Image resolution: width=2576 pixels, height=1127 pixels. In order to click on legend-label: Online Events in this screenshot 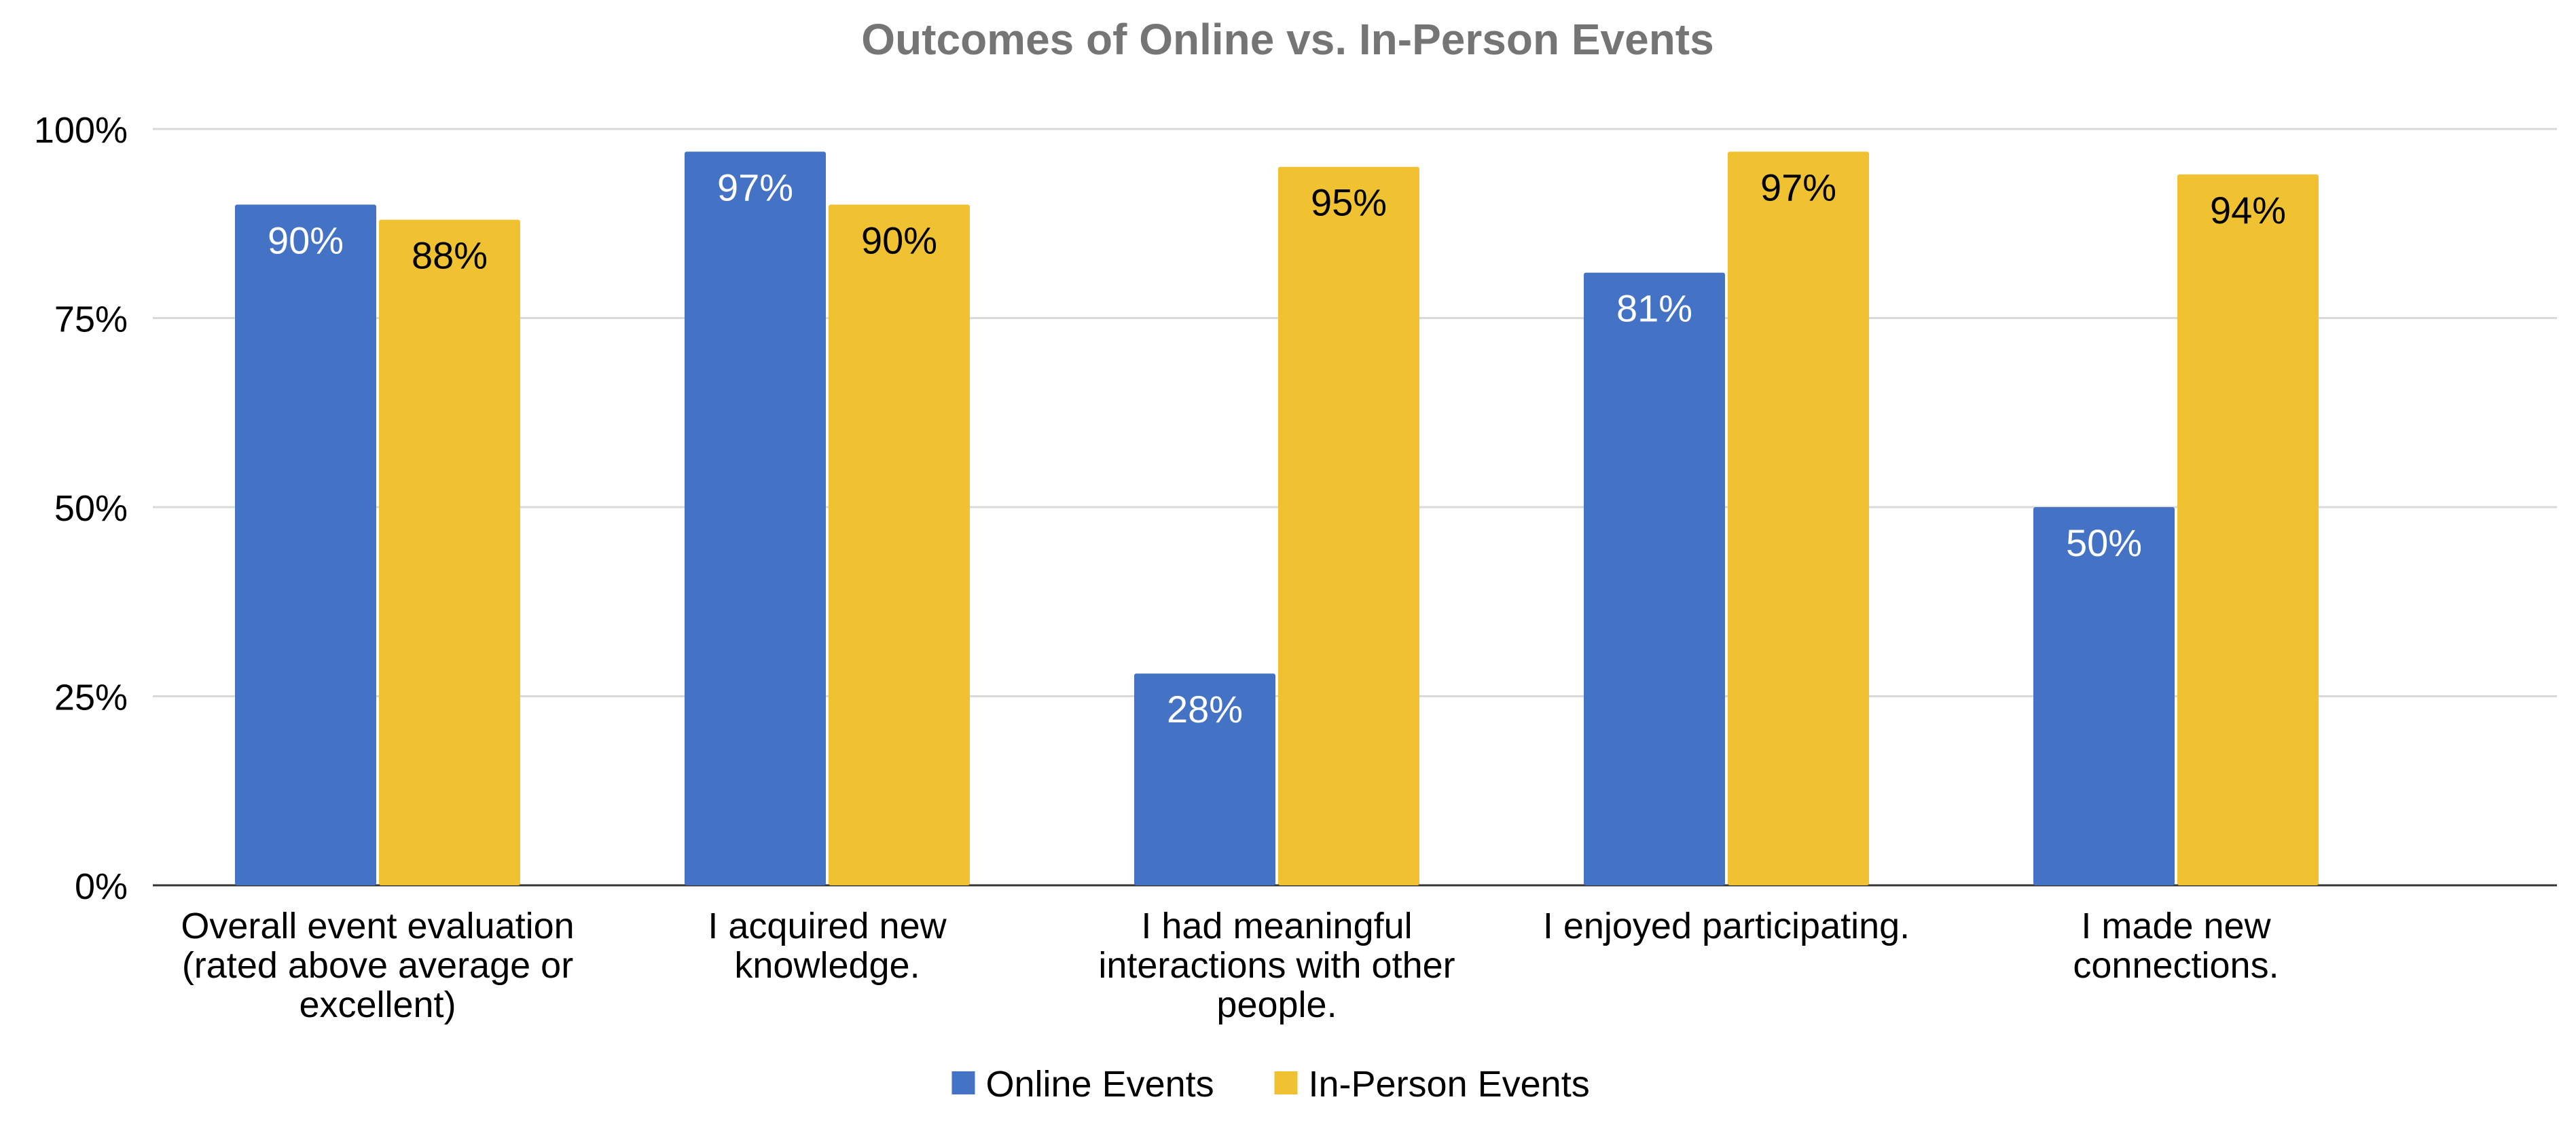, I will do `click(1100, 1084)`.